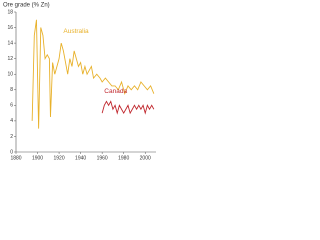  Describe the element at coordinates (123, 158) in the screenshot. I see `x-tick-label: 1980` at that location.